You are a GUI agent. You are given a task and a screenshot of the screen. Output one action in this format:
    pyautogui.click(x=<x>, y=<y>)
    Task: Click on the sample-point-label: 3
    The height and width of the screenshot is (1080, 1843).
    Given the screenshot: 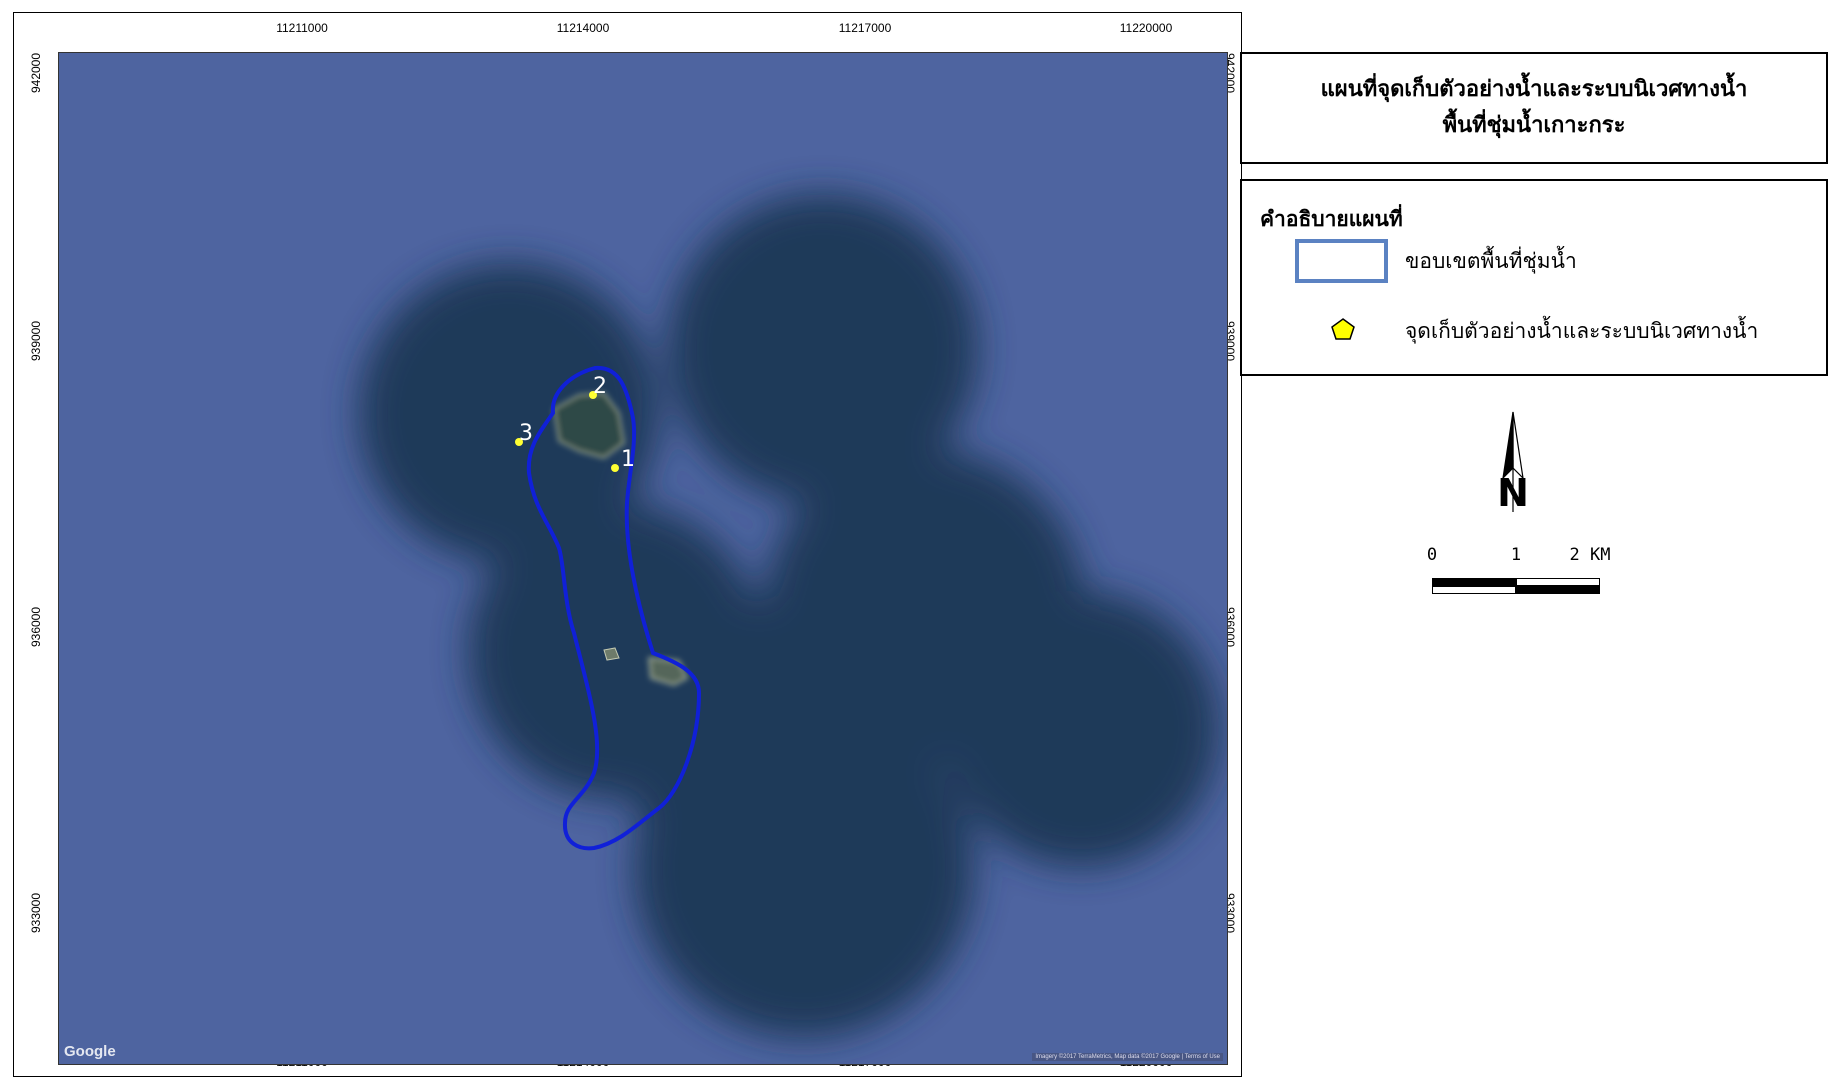 What is the action you would take?
    pyautogui.click(x=526, y=433)
    